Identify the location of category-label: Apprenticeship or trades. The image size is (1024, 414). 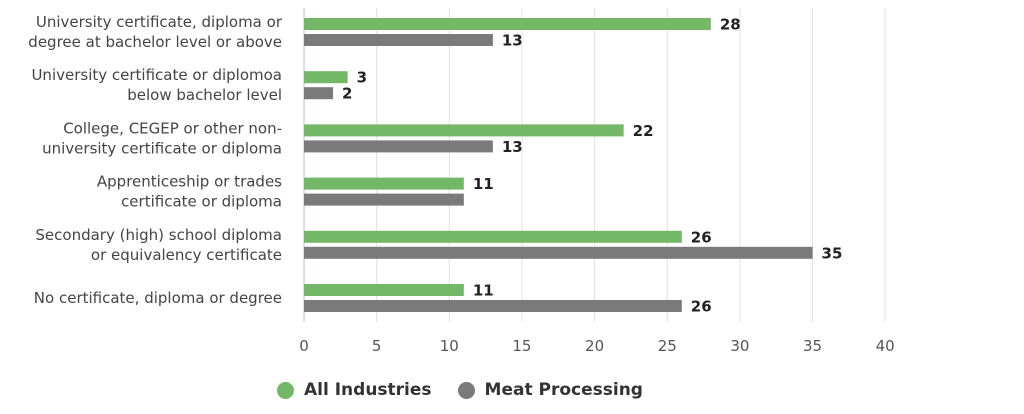
(189, 182).